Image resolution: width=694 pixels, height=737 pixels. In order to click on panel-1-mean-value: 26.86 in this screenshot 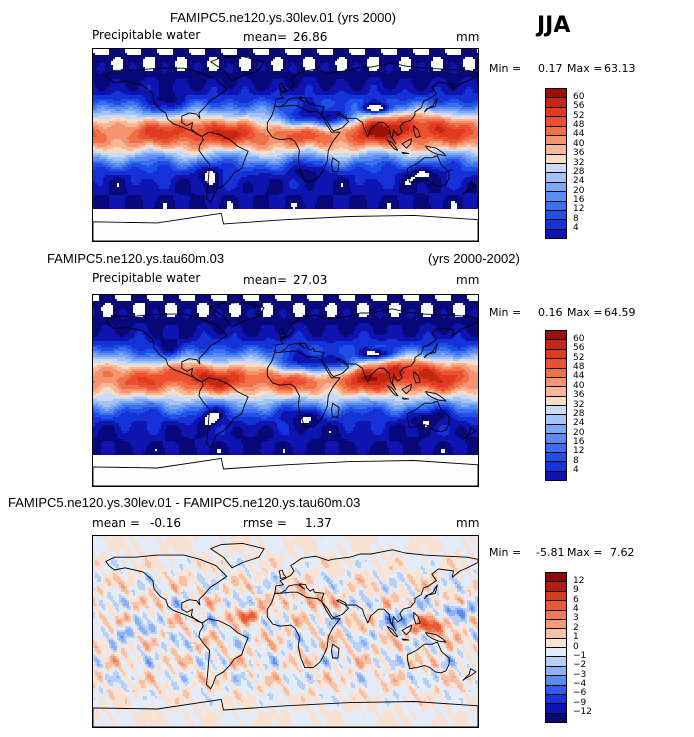, I will do `click(310, 37)`.